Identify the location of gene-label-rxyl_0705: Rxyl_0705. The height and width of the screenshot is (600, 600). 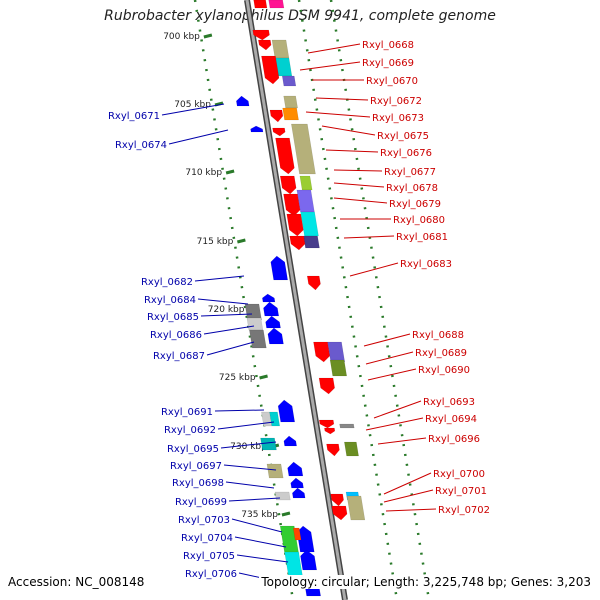
(209, 556).